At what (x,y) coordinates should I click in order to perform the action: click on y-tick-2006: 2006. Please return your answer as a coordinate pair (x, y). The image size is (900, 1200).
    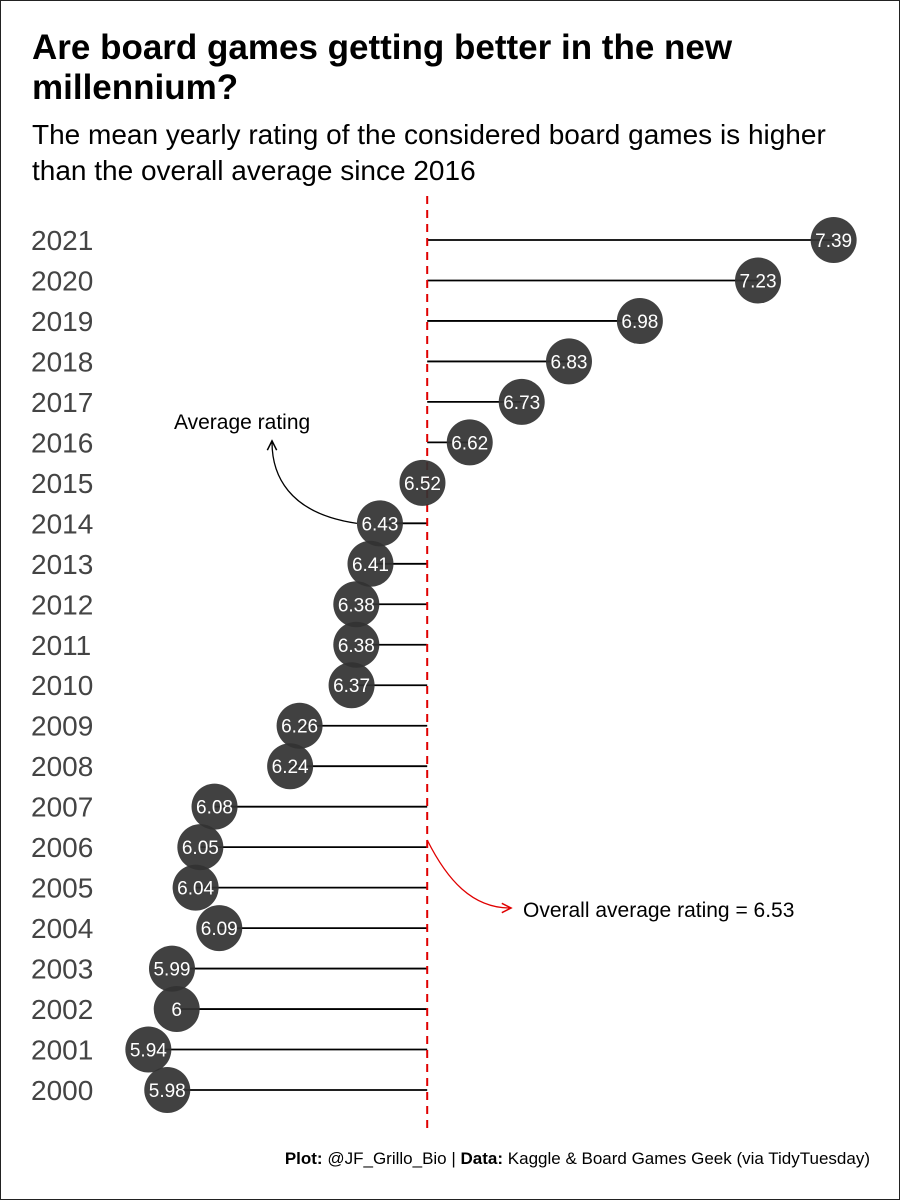
    Looking at the image, I should click on (62, 847).